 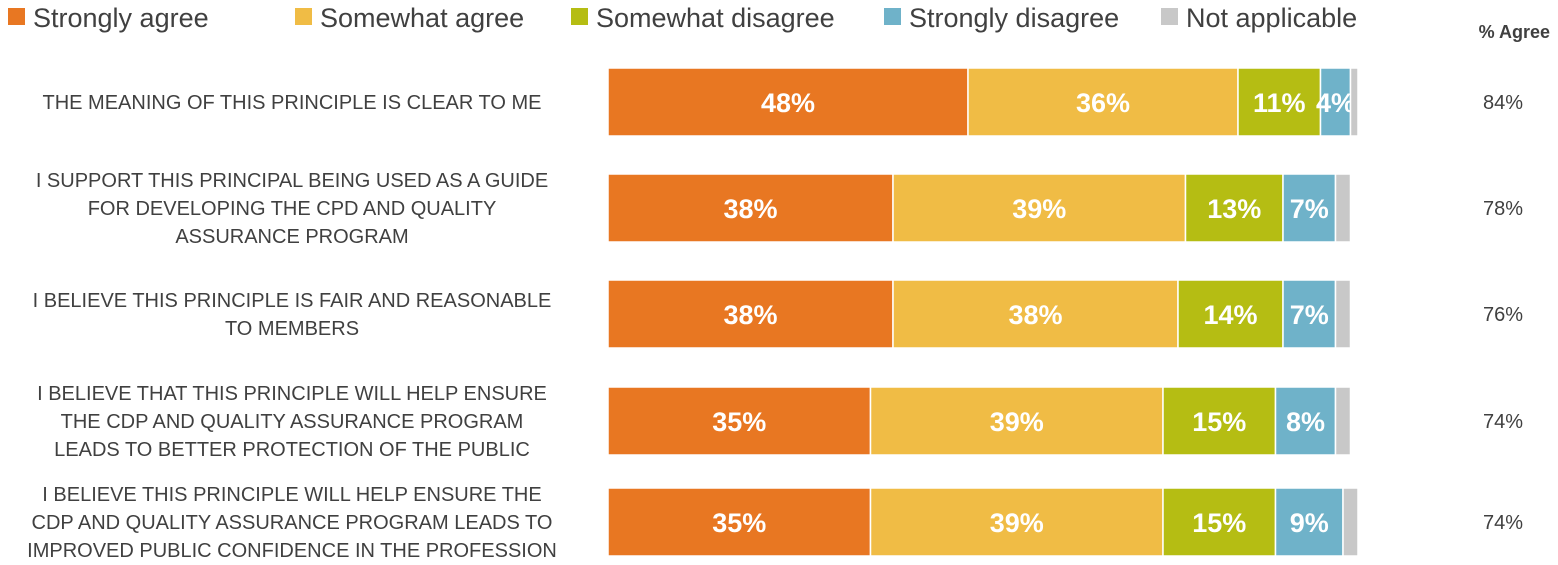 What do you see at coordinates (1014, 18) in the screenshot?
I see `legend-label: Strongly disagree` at bounding box center [1014, 18].